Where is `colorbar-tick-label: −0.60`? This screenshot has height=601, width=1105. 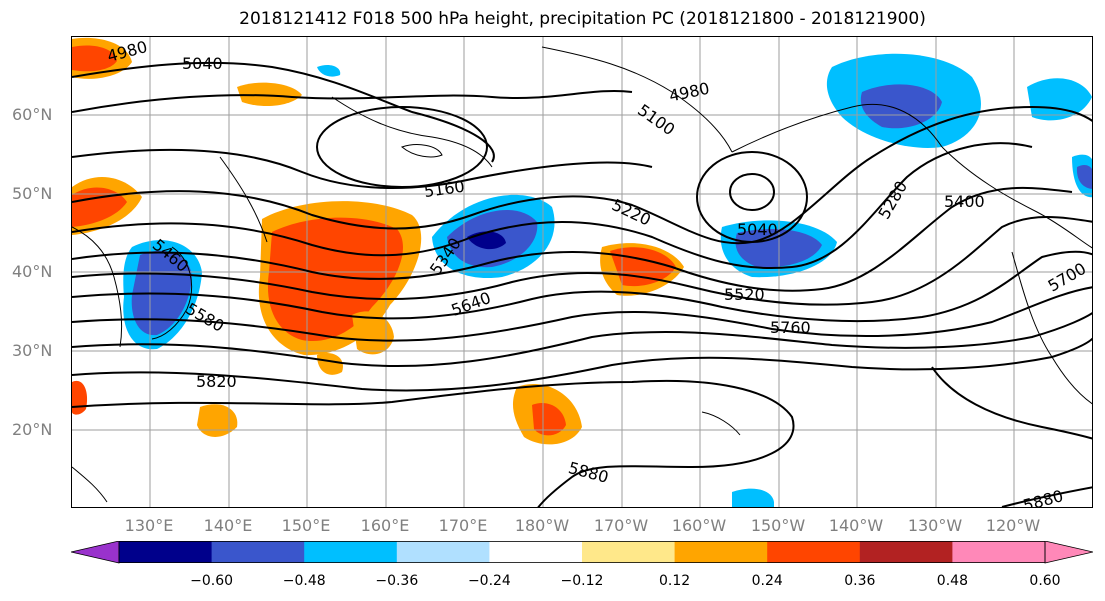 colorbar-tick-label: −0.60 is located at coordinates (212, 581).